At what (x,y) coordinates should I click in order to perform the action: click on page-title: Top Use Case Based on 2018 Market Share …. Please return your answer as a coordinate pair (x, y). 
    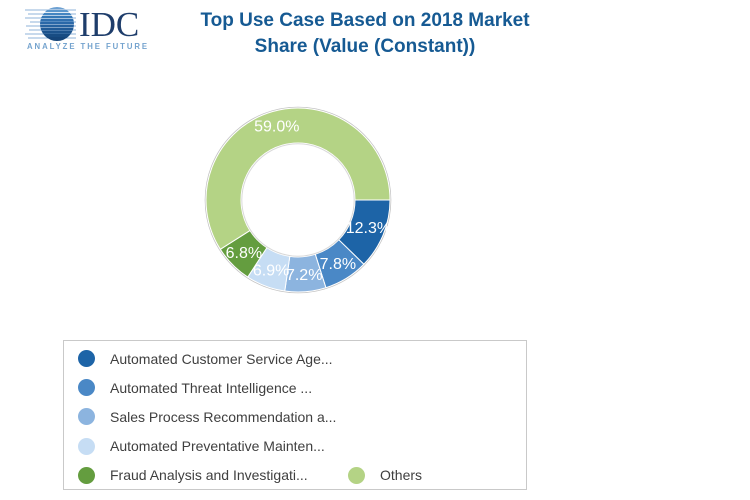
    Looking at the image, I should click on (365, 34).